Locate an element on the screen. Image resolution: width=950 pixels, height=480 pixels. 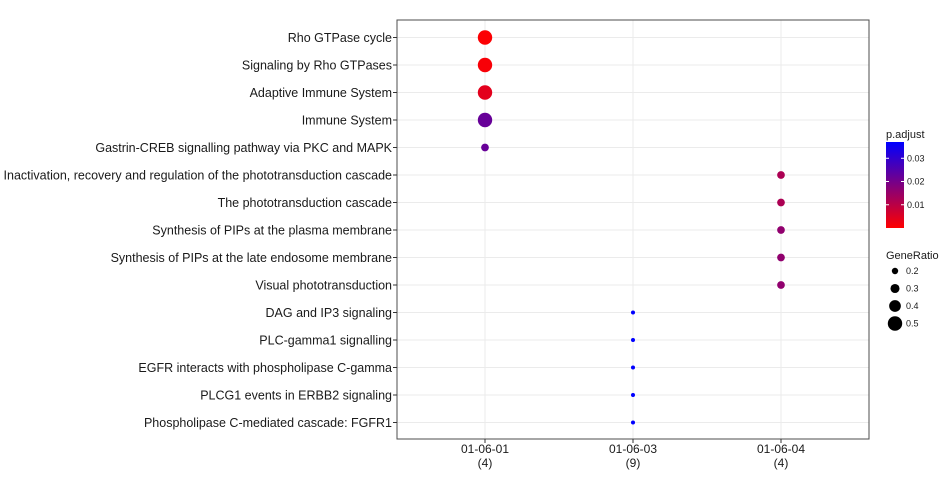
size-legend: GeneRatio 0.2 0.3 0.4 0.5 is located at coordinates (912, 290).